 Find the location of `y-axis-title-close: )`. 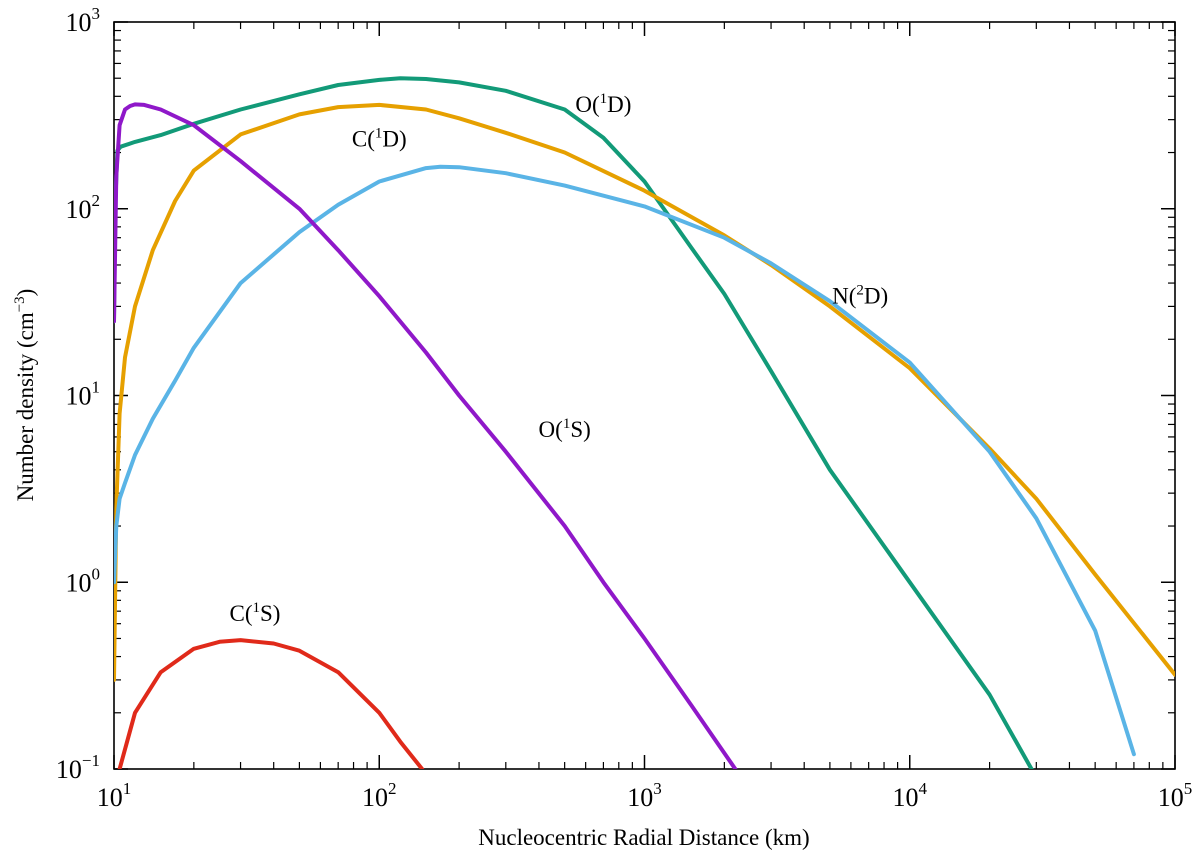

y-axis-title-close: ) is located at coordinates (25, 293).